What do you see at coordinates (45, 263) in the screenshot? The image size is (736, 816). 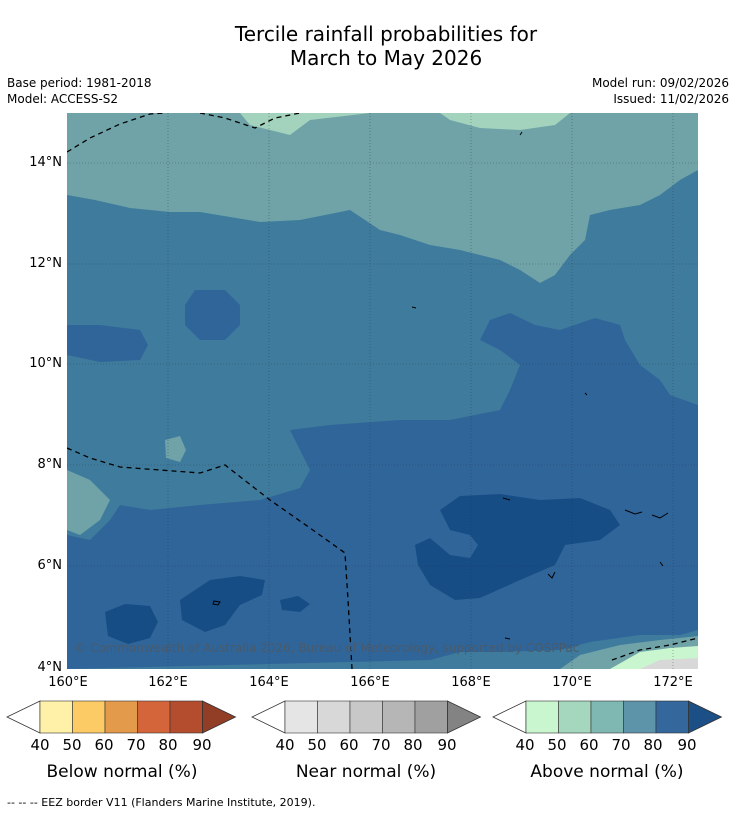 I see `lat-label-12n: 12°N` at bounding box center [45, 263].